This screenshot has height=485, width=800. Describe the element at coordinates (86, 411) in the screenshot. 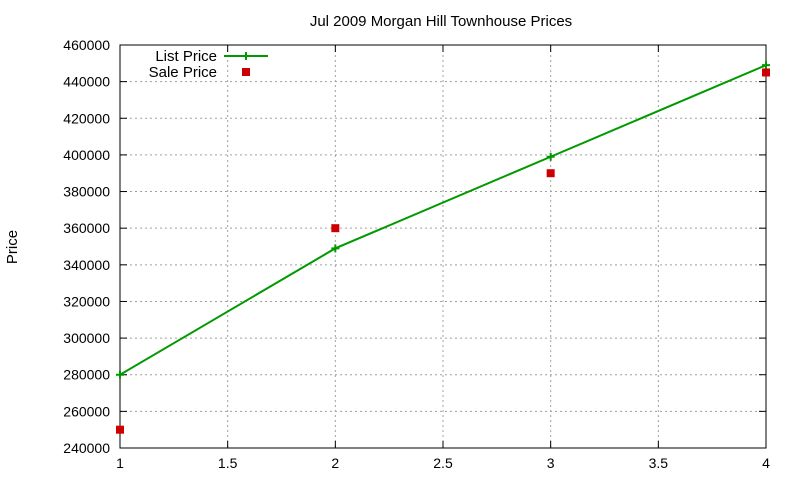

I see `y-tick-label: 260000` at that location.